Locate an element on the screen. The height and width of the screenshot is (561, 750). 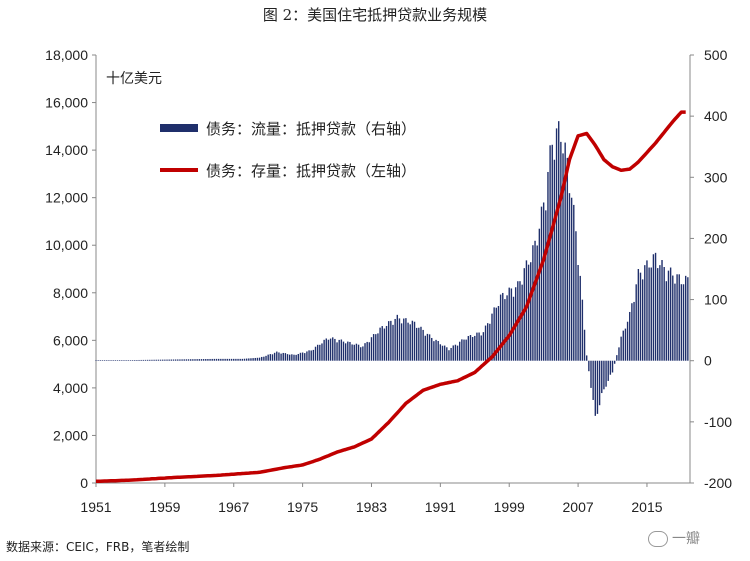
right-tick-label: 500 is located at coordinates (716, 55).